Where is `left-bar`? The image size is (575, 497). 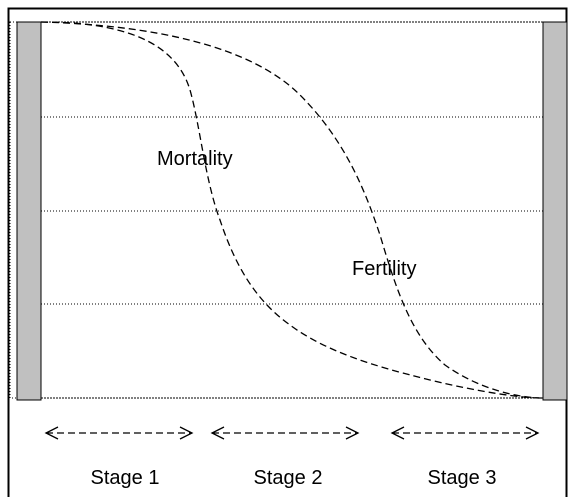
left-bar is located at coordinates (29, 211).